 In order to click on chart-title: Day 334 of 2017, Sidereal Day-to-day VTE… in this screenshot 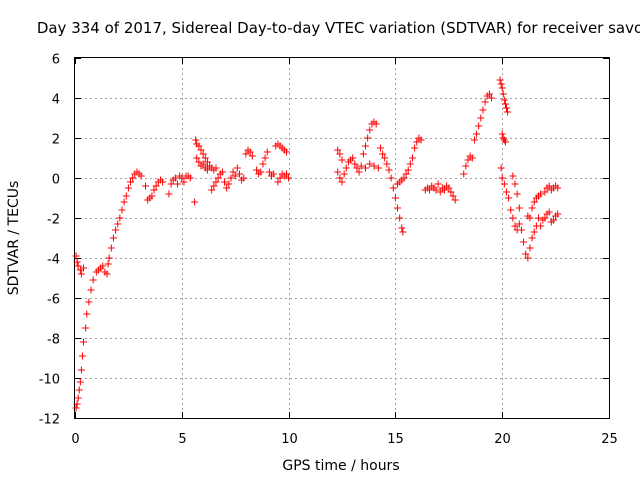, I will do `click(338, 28)`.